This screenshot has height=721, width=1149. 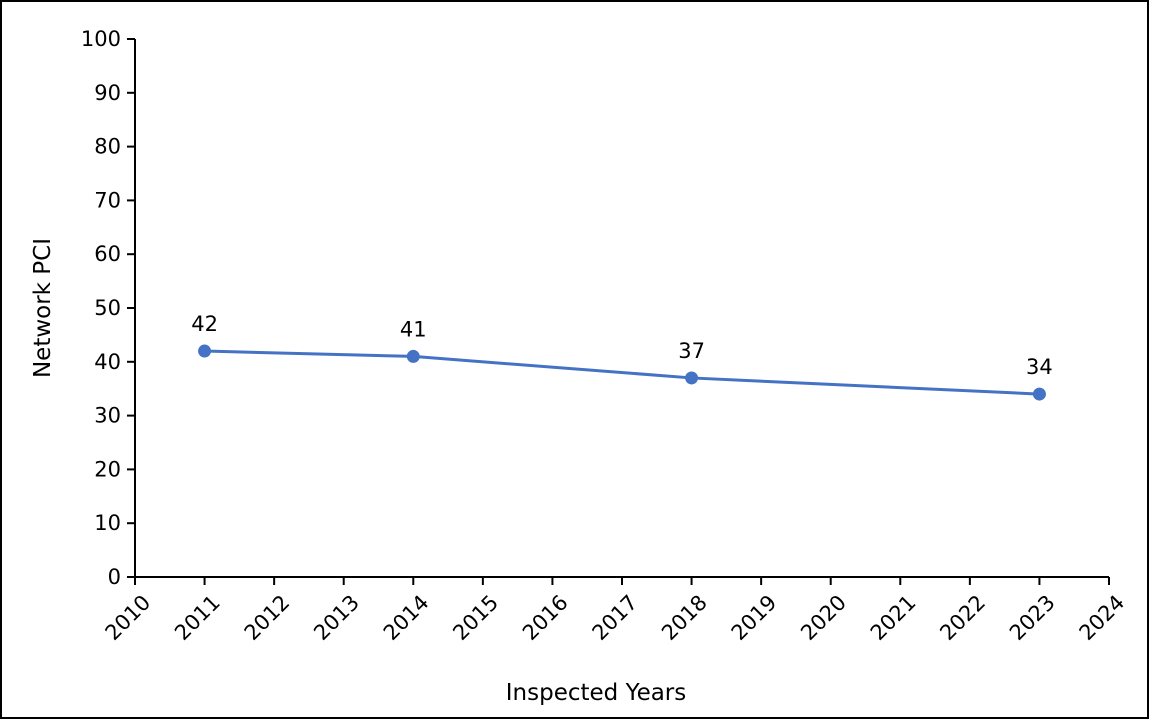 What do you see at coordinates (107, 416) in the screenshot?
I see `y-tick-label: 30` at bounding box center [107, 416].